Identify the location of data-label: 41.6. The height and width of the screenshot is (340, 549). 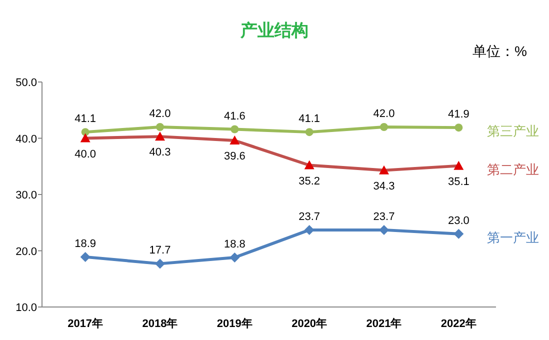
(235, 116).